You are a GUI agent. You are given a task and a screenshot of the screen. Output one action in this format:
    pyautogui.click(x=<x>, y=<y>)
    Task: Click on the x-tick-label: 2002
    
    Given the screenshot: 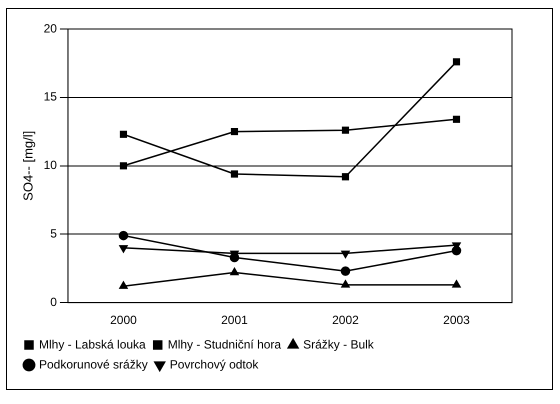 What is the action you would take?
    pyautogui.click(x=346, y=320)
    